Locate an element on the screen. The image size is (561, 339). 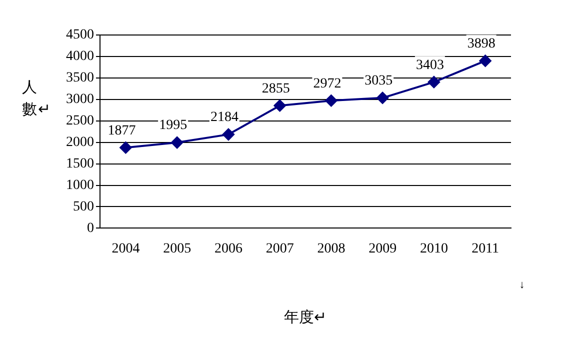
data-label: 3898 is located at coordinates (481, 44).